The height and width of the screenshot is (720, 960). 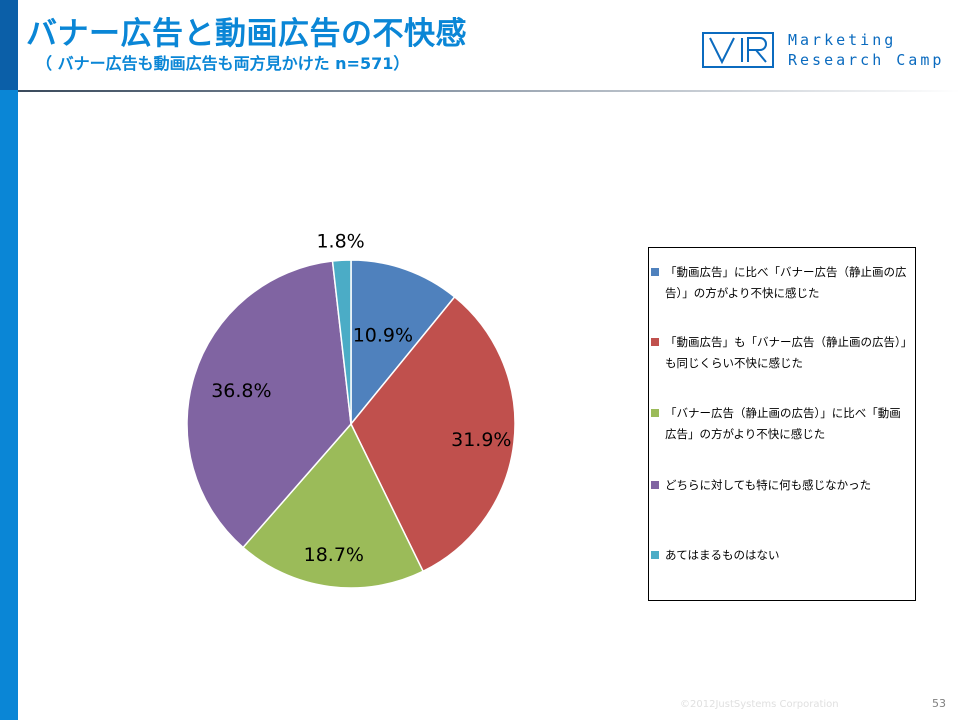 What do you see at coordinates (745, 434) in the screenshot?
I see `legend-label-line: 広告」の方がより不快に感じた` at bounding box center [745, 434].